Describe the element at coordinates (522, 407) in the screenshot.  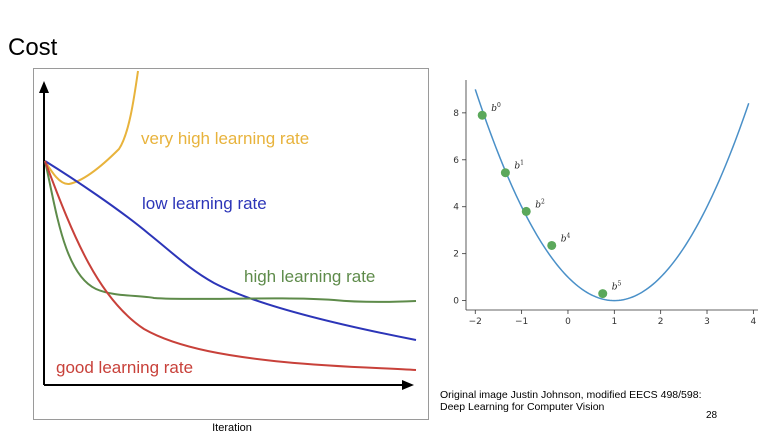
I see `caption-line-2: Deep Learning for Computer Vision` at that location.